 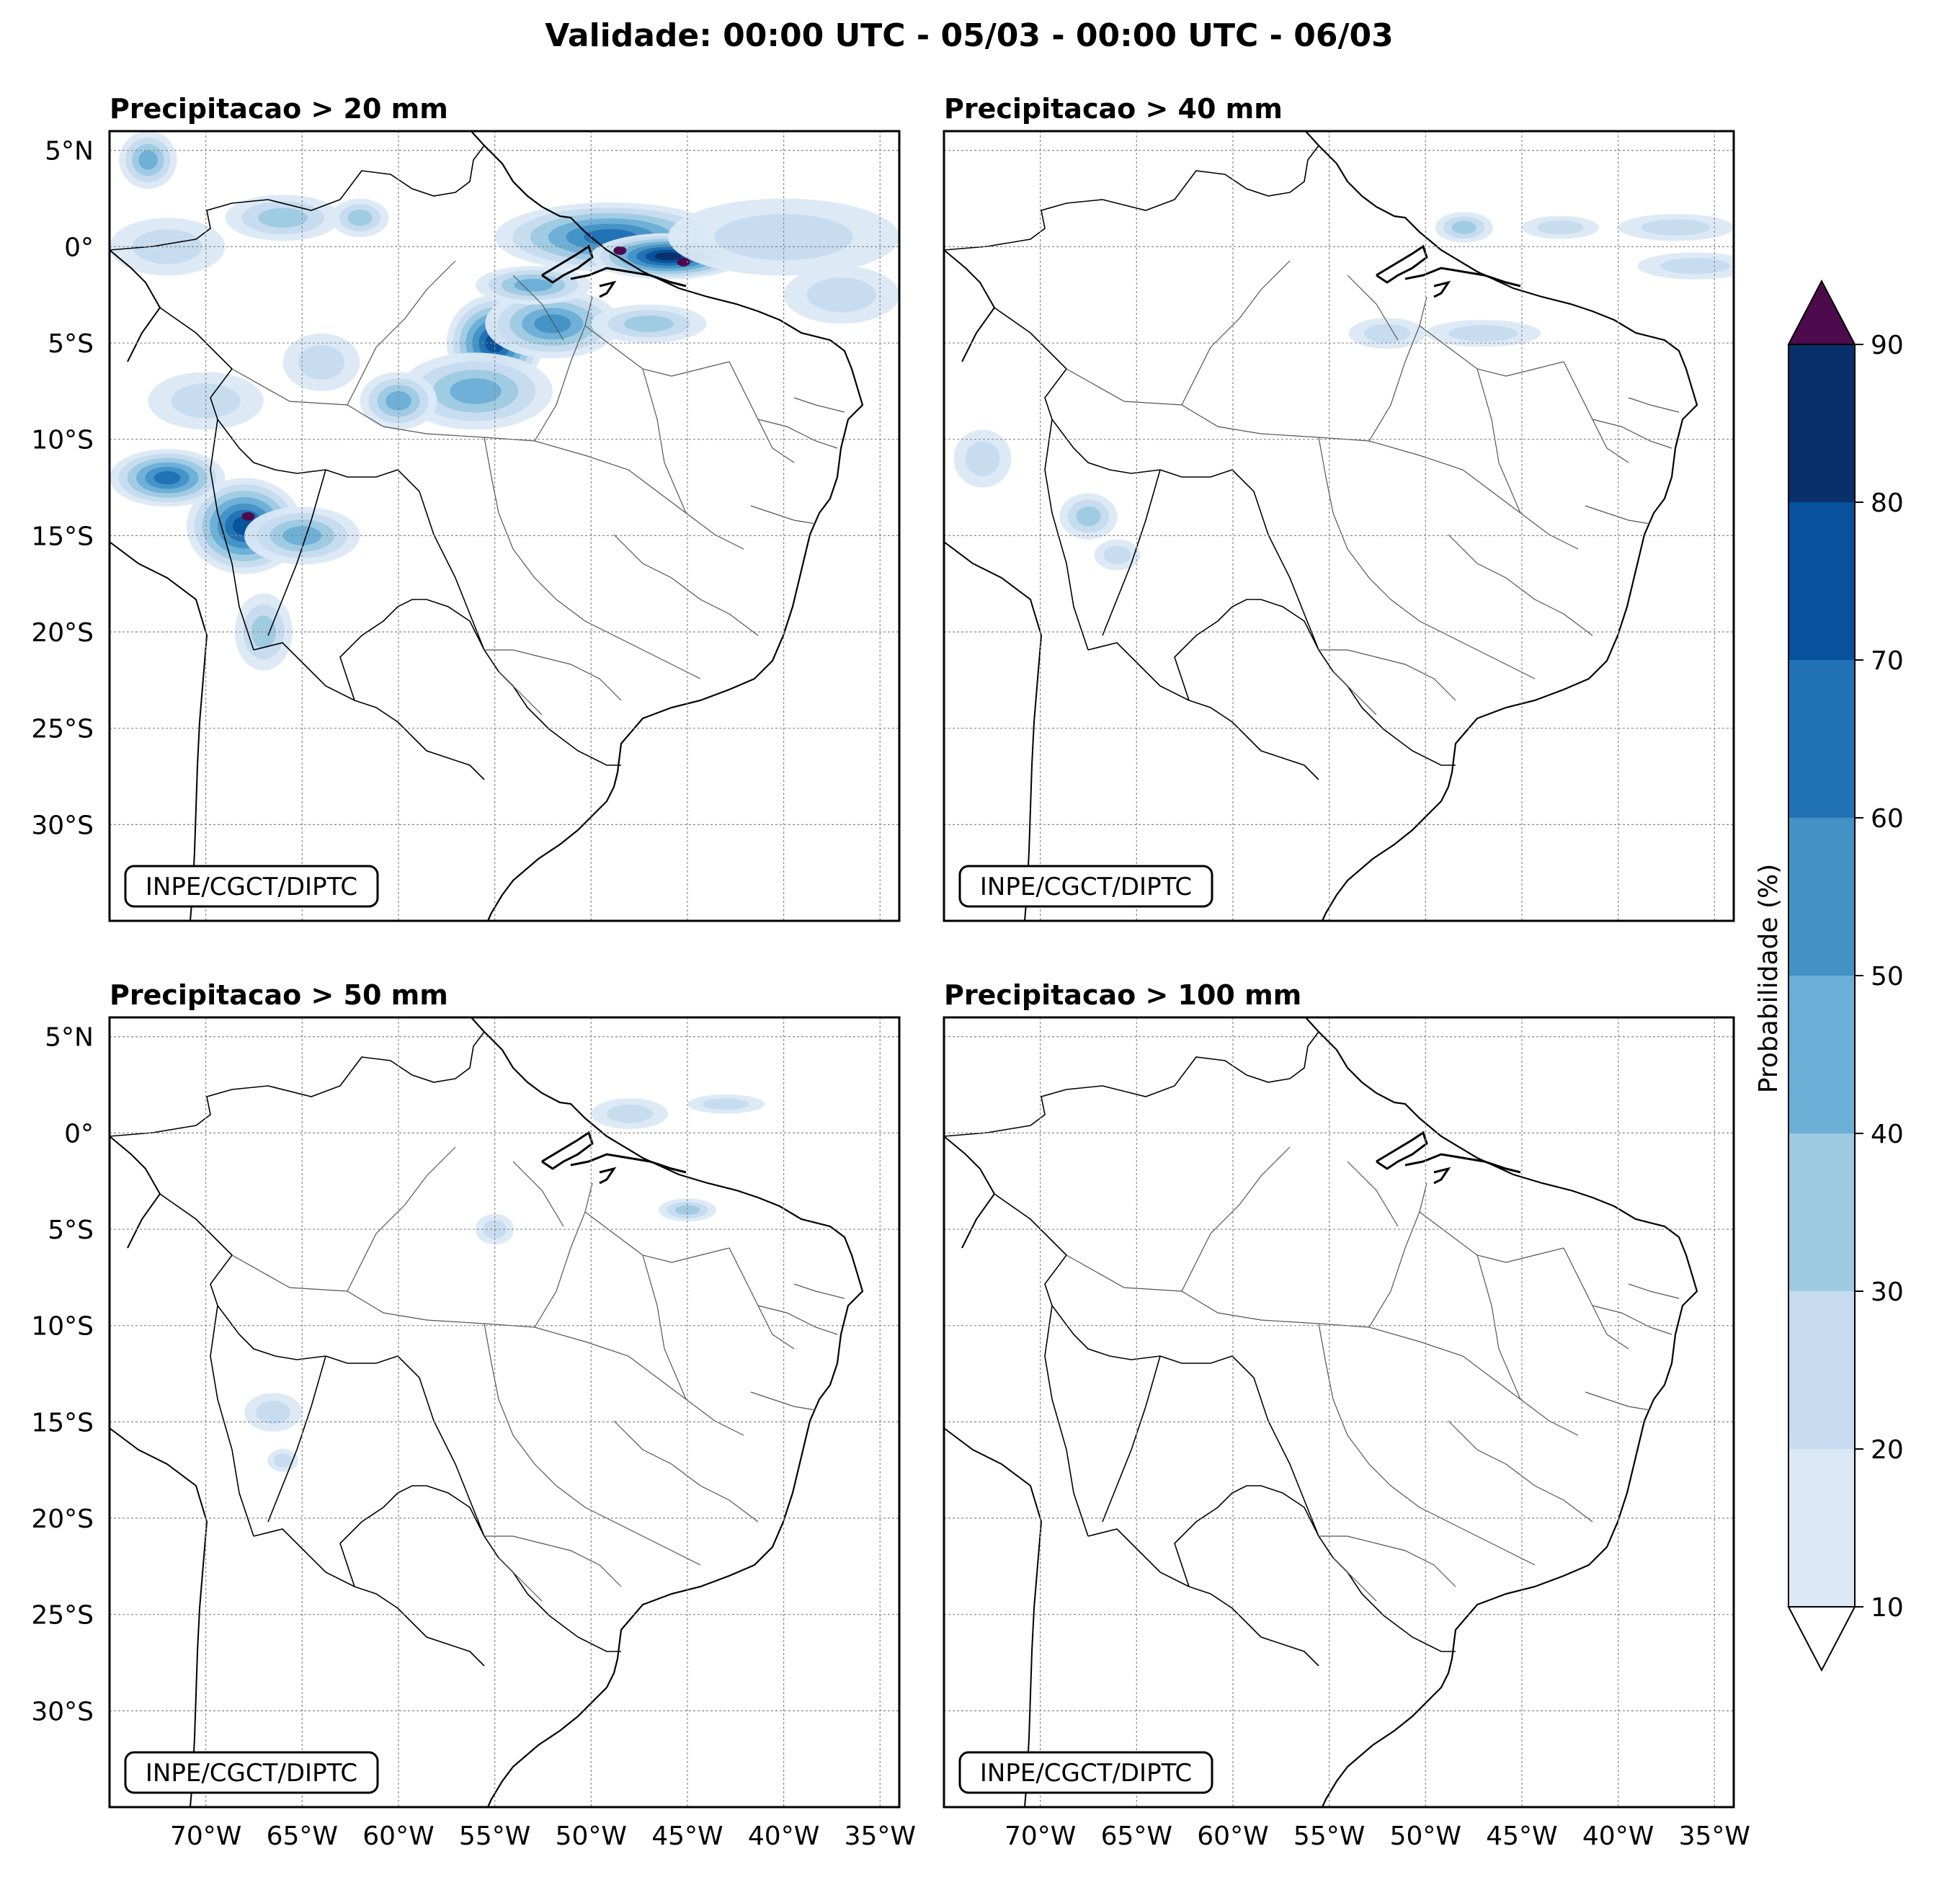 What do you see at coordinates (880, 1837) in the screenshot?
I see `lon-tick-label: 35°W` at bounding box center [880, 1837].